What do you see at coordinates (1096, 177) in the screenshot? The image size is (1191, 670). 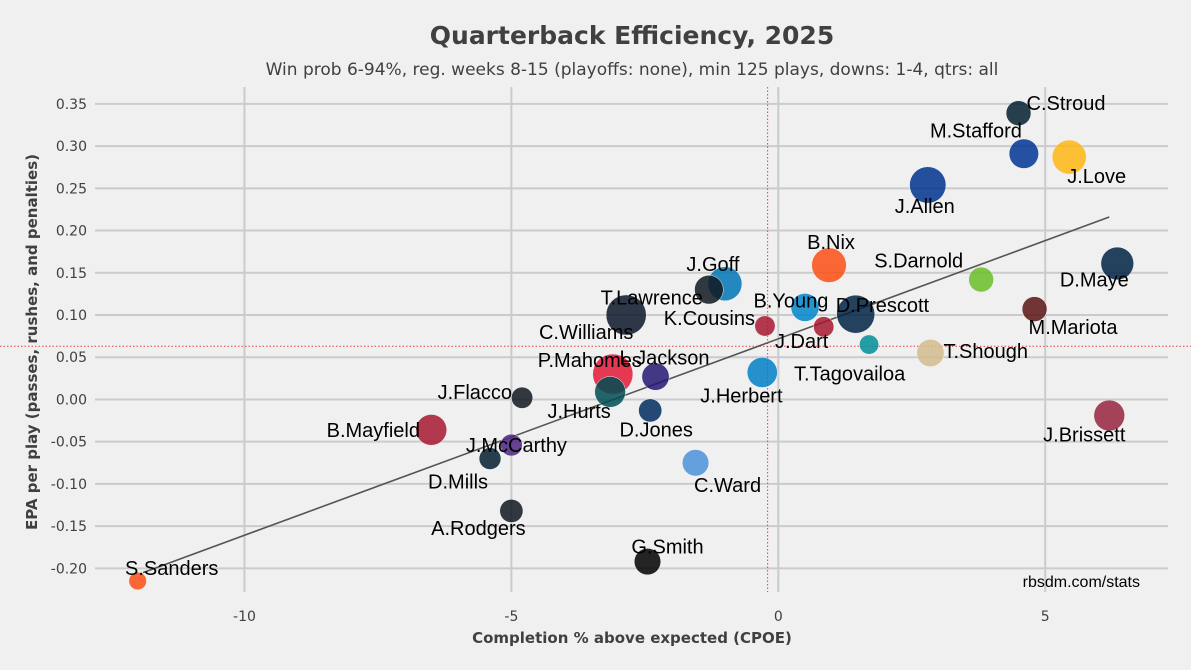 I see `point-label: J.Love` at bounding box center [1096, 177].